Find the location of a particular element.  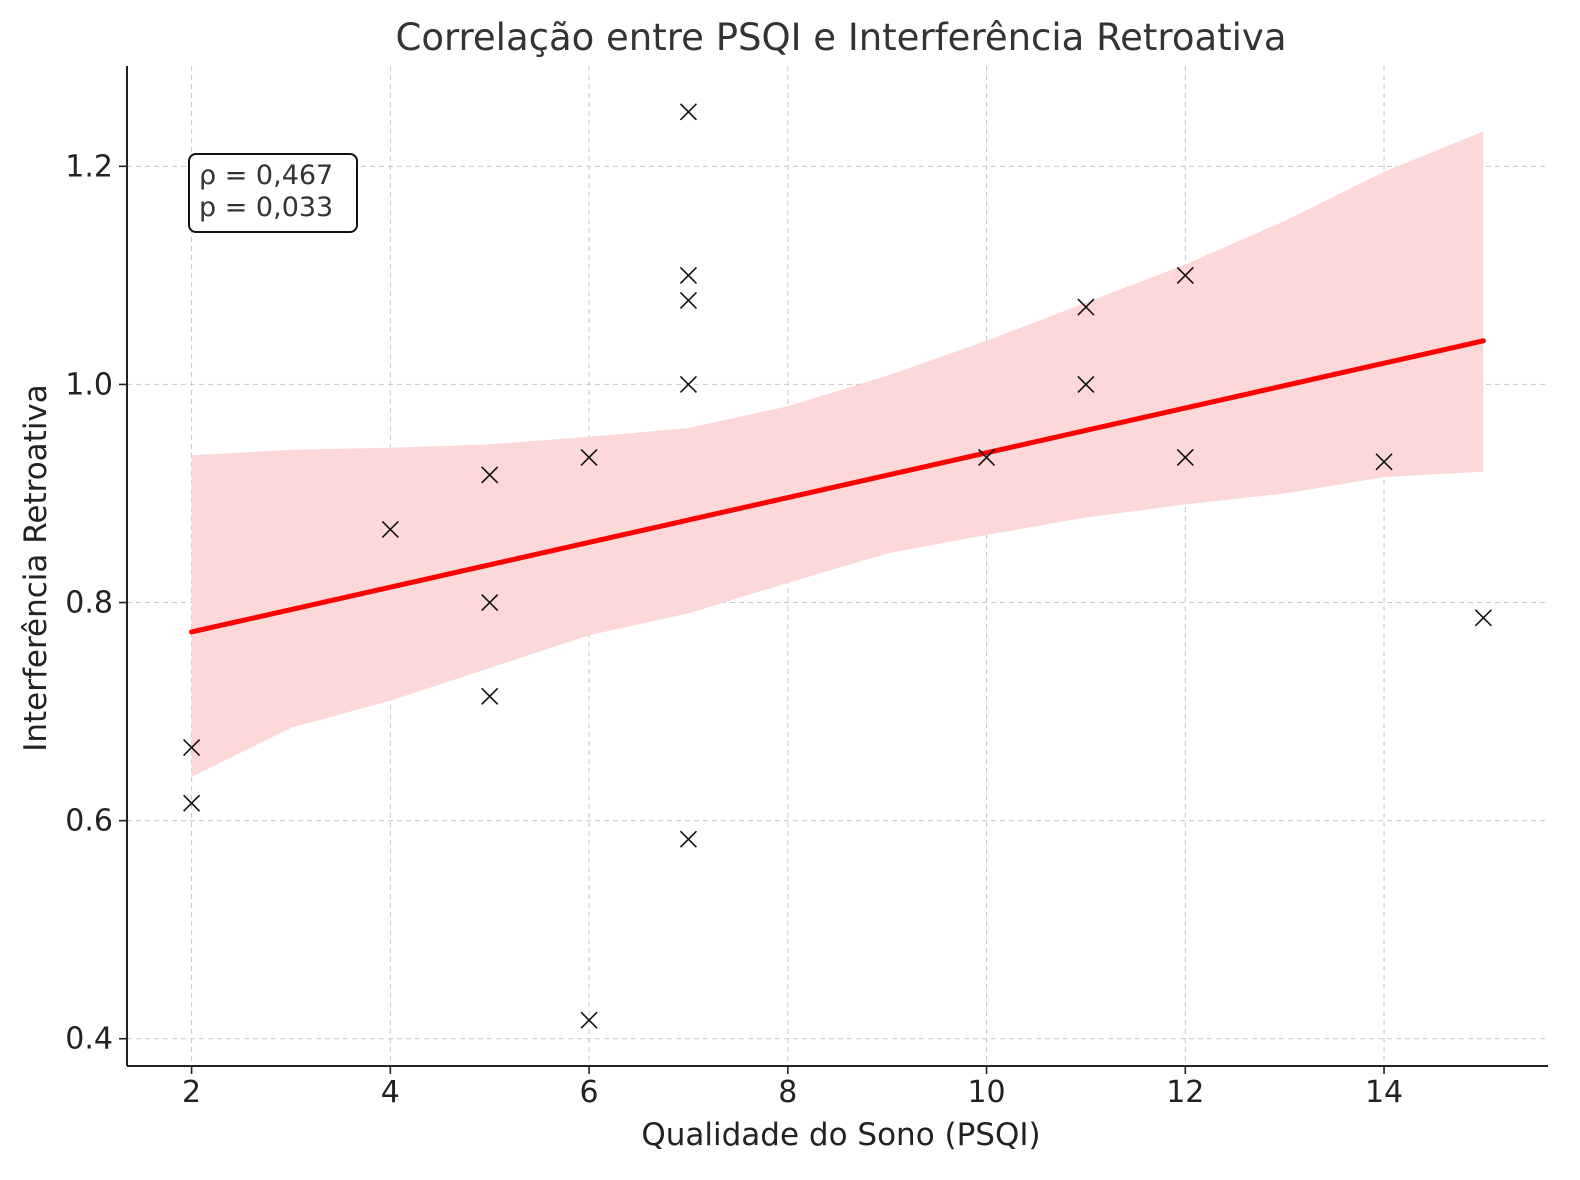

y-tick-label: 0.8 is located at coordinates (89, 603).